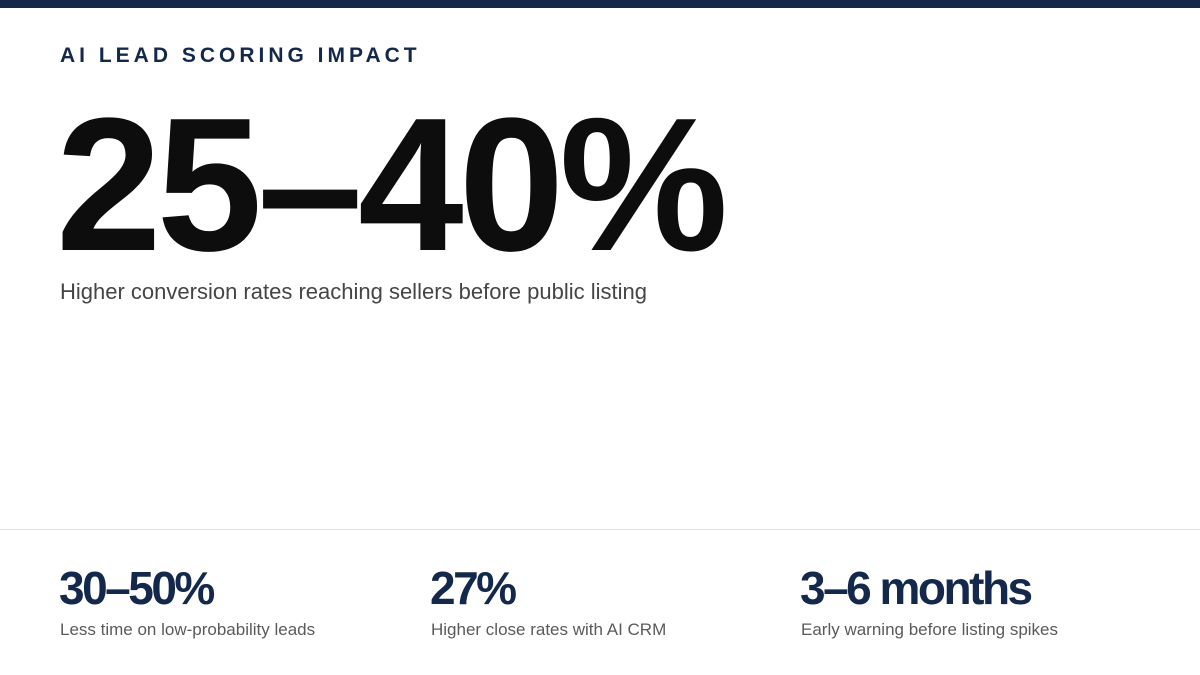 The width and height of the screenshot is (1200, 675). Describe the element at coordinates (916, 588) in the screenshot. I see `stat-value: 3–6 months` at that location.